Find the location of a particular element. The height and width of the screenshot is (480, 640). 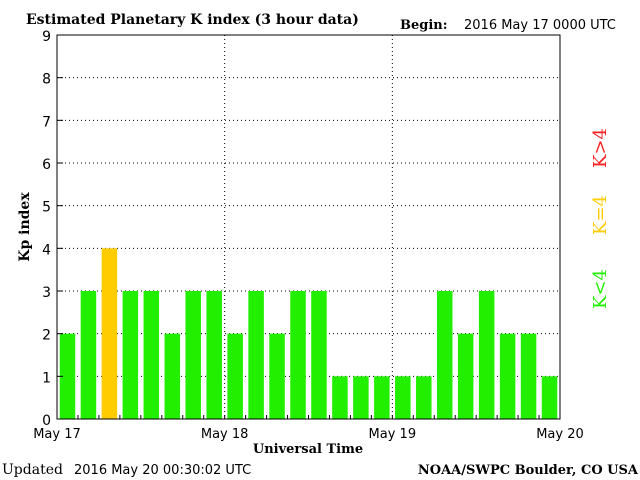

y-tick-label: 5 is located at coordinates (46, 208).